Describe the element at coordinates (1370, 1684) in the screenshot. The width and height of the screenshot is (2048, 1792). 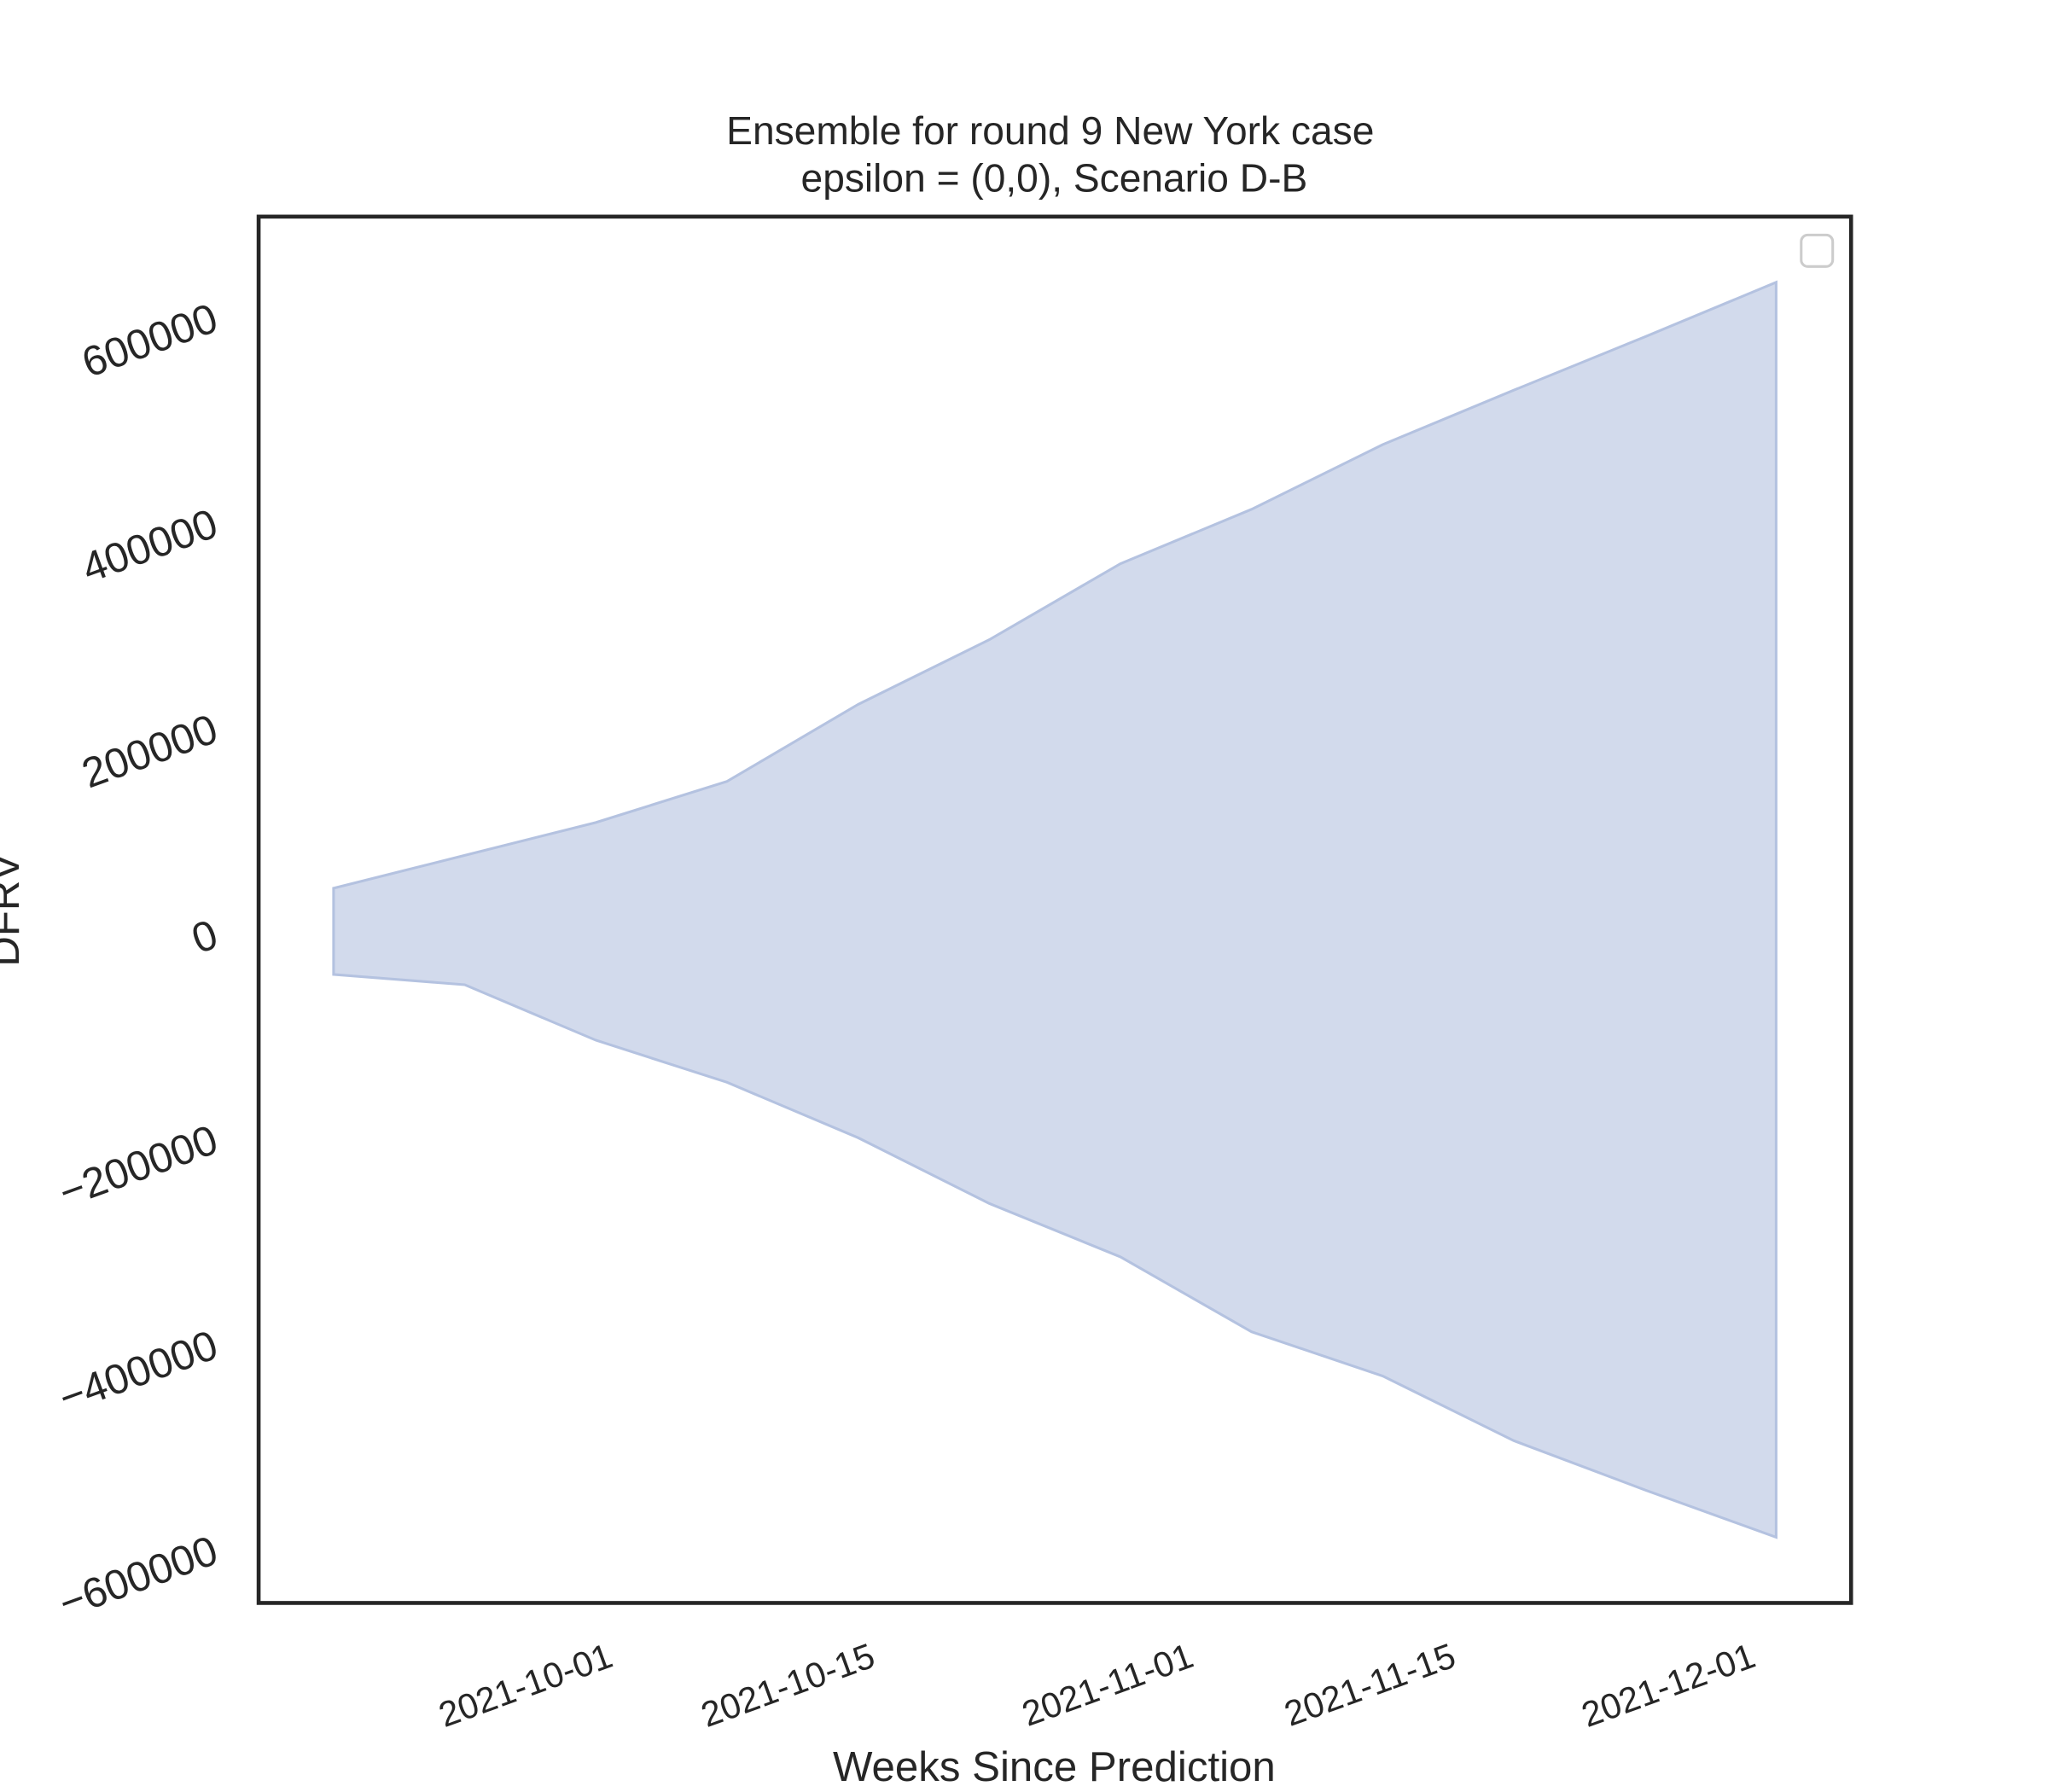
I see `x-tick-label: 2021-11-15` at that location.